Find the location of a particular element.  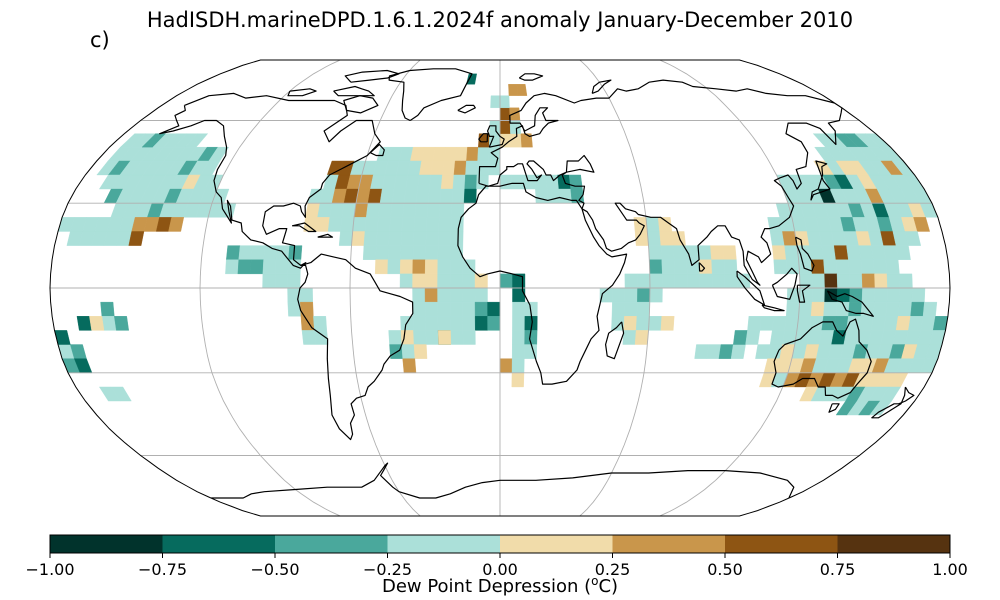

colorbar-tick-label: −0.50 is located at coordinates (274, 569).